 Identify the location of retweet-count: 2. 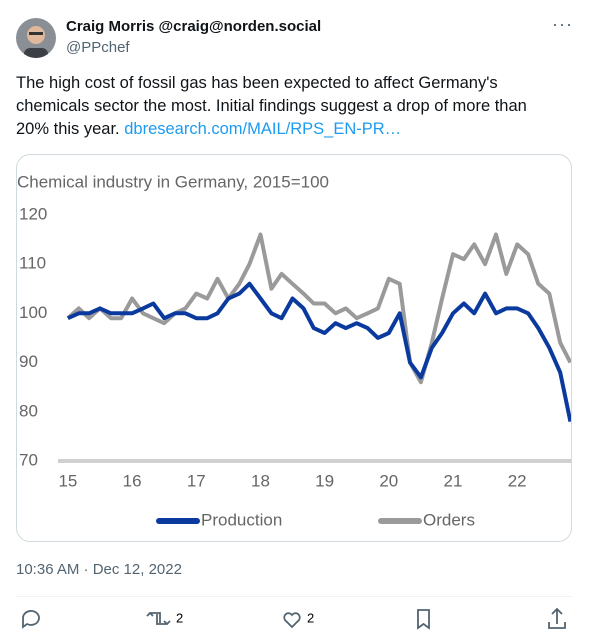
(179, 617).